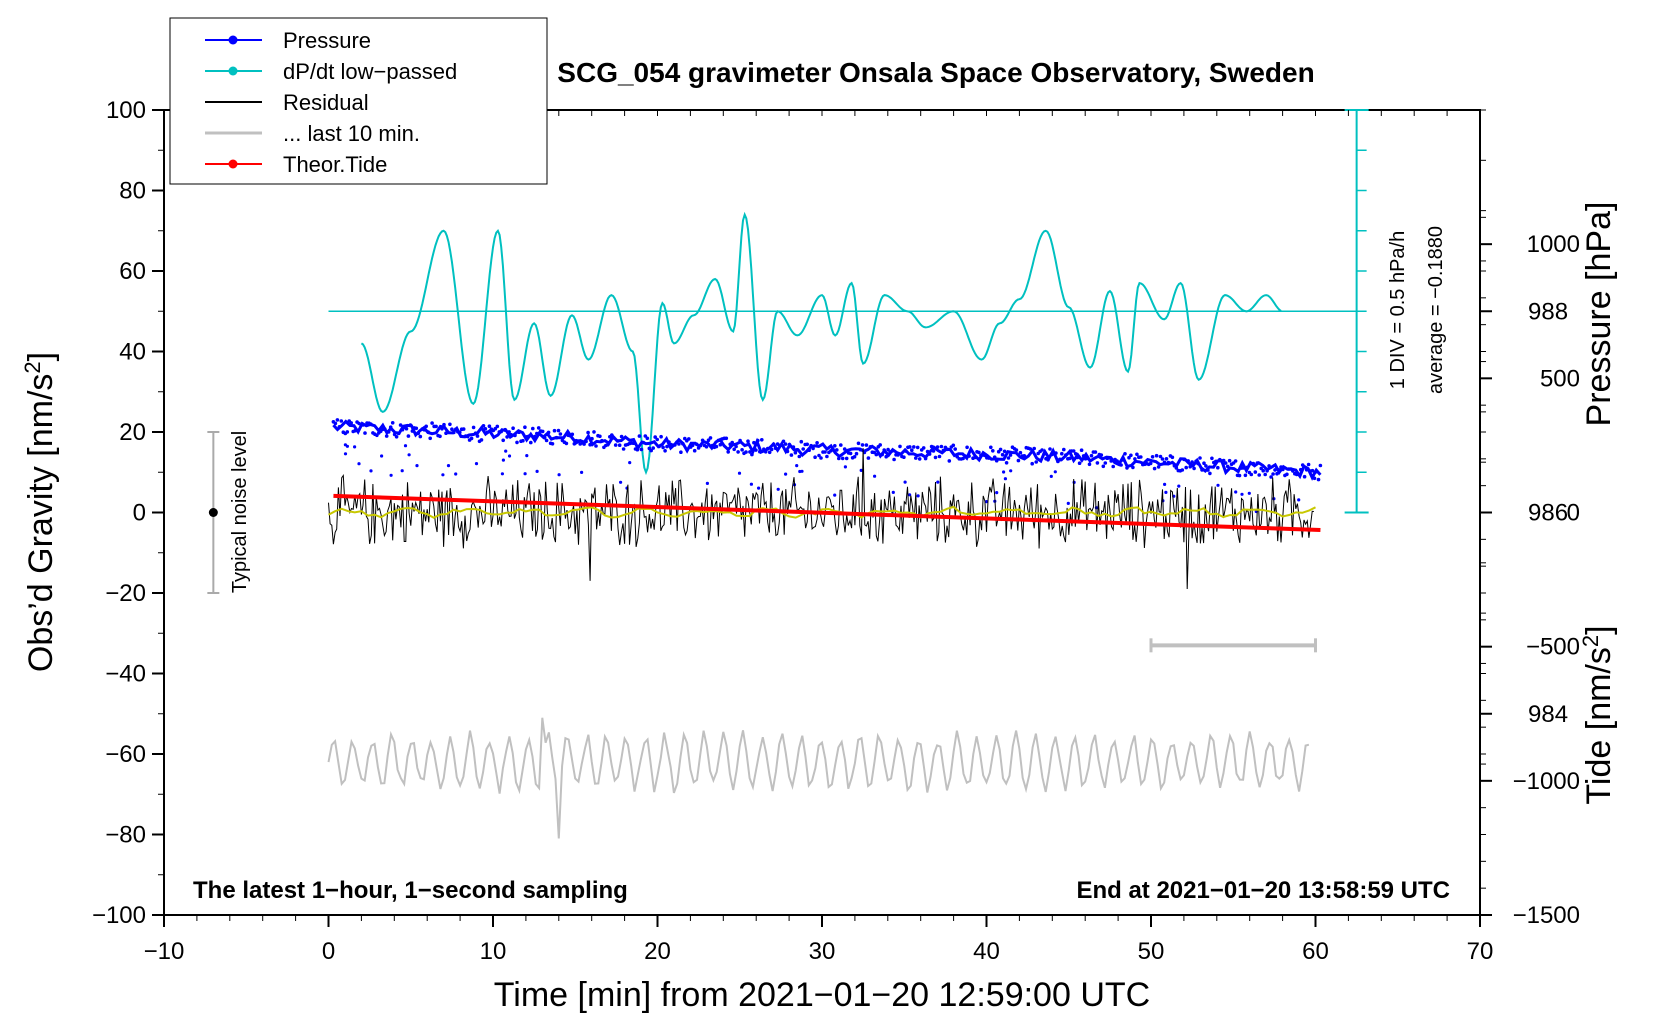 This screenshot has width=1660, height=1020. I want to click on x-tick-label: 70, so click(1480, 951).